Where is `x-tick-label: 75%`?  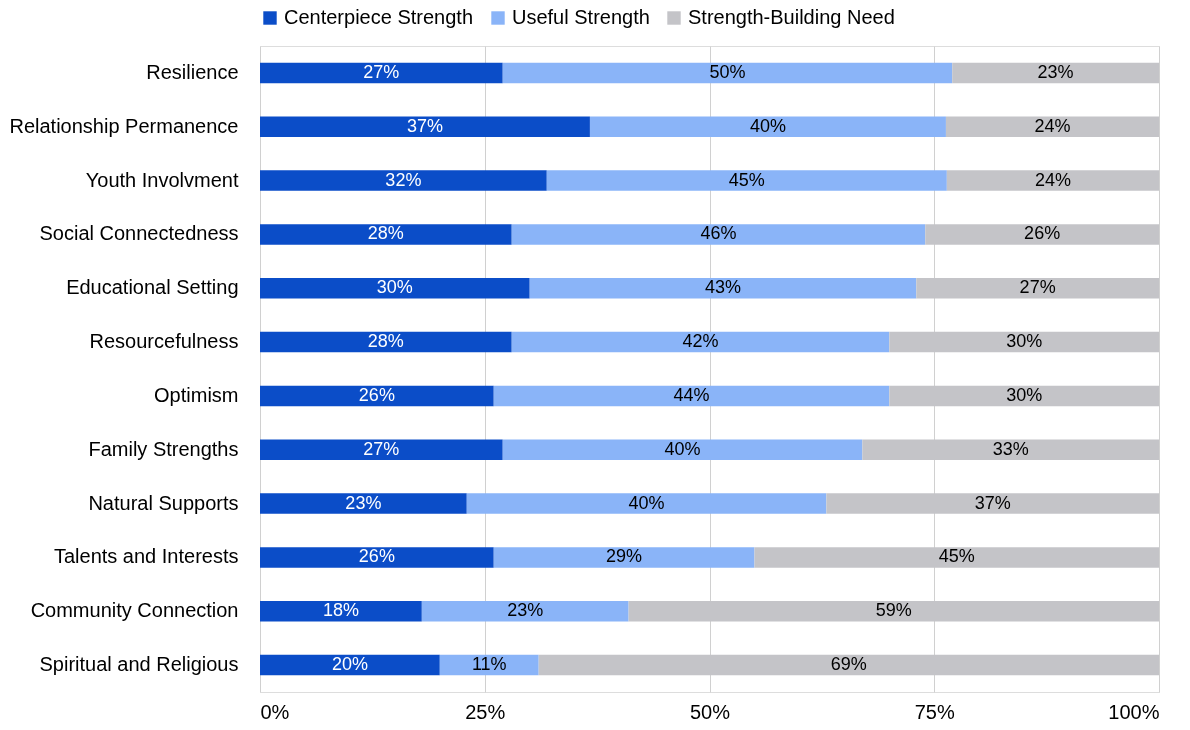 x-tick-label: 75% is located at coordinates (934, 711).